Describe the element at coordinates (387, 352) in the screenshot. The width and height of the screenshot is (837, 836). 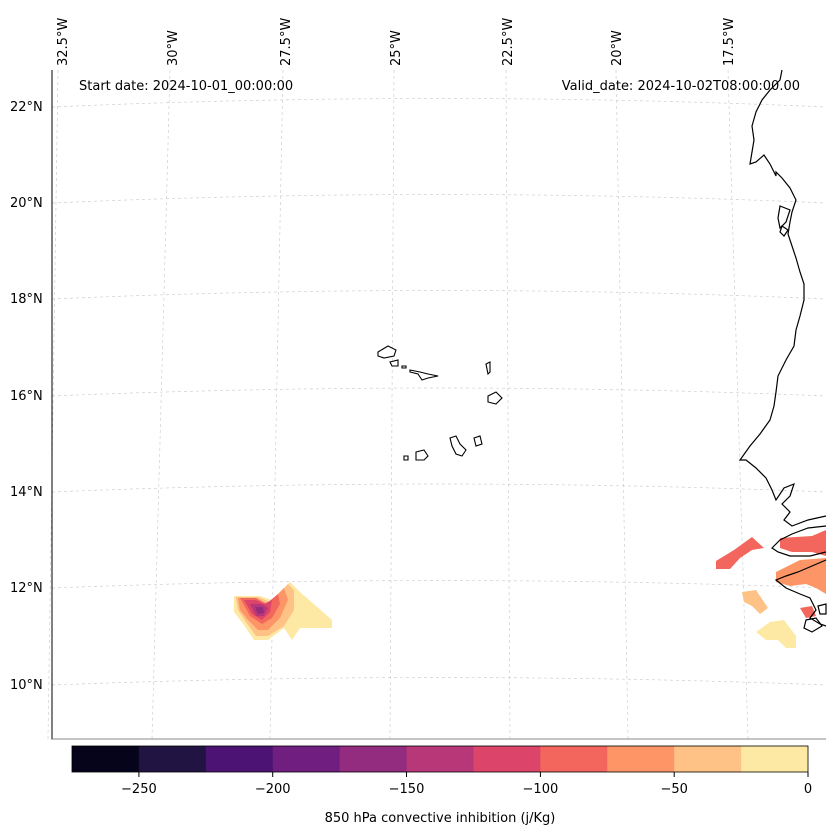
I see `island-santo-antao` at that location.